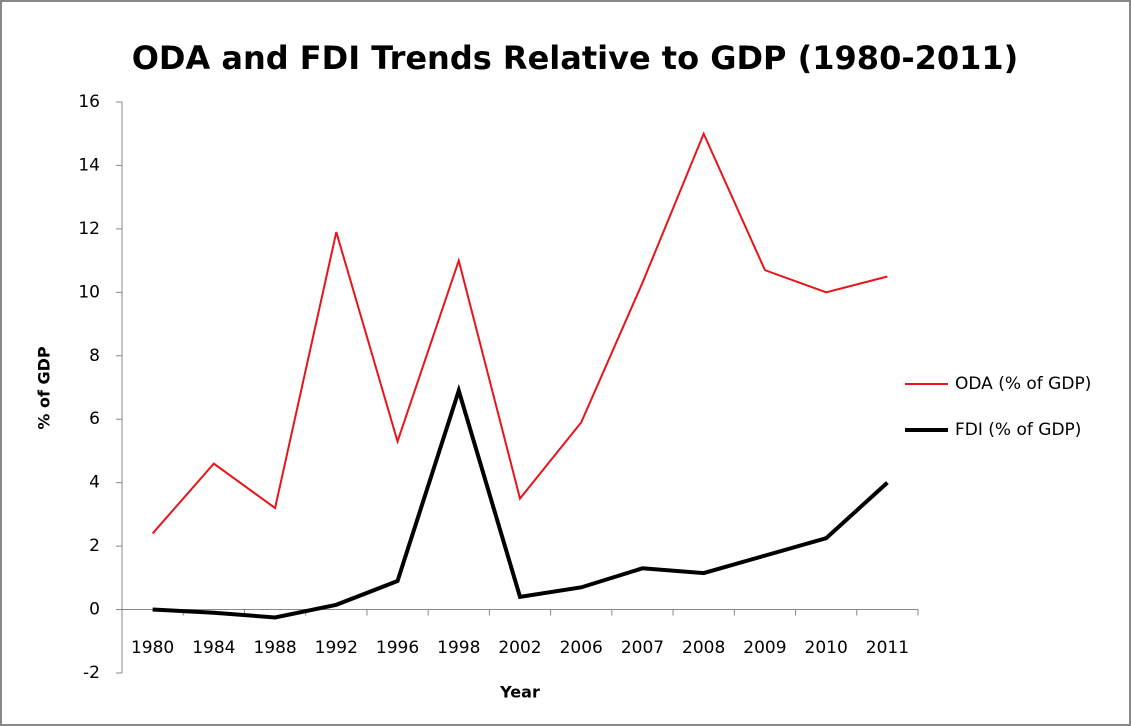 The height and width of the screenshot is (726, 1131). Describe the element at coordinates (94, 419) in the screenshot. I see `y-tick-label: 6` at that location.